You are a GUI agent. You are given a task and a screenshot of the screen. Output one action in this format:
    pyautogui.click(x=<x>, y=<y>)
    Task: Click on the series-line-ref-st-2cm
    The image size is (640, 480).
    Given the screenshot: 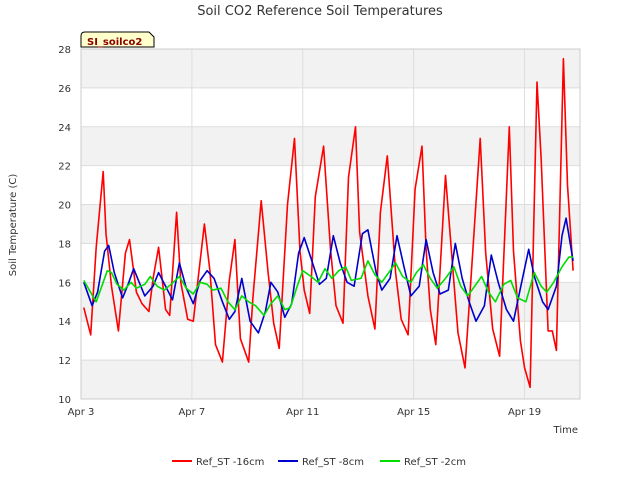 What is the action you would take?
    pyautogui.click(x=328, y=286)
    